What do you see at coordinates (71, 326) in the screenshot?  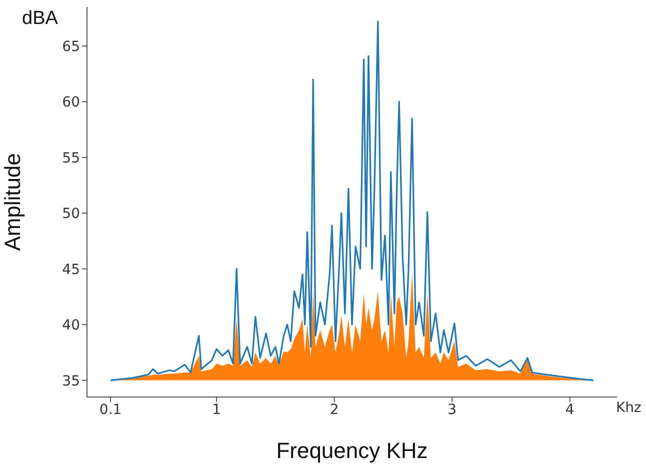 I see `y-tick-label: 40` at bounding box center [71, 326].